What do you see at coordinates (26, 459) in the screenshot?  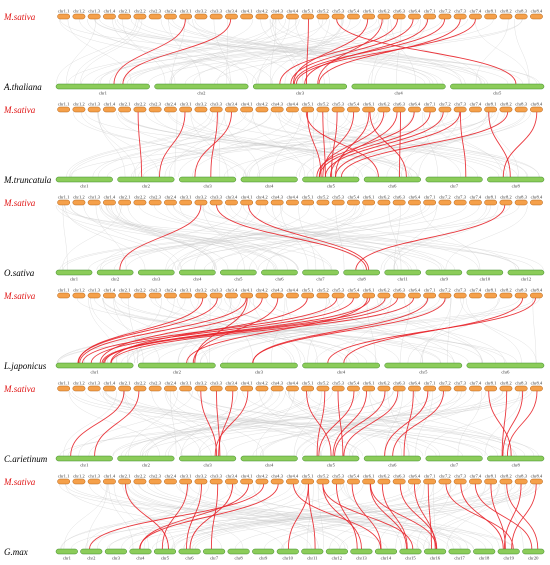 I see `target-species-label: C.arietinum` at bounding box center [26, 459].